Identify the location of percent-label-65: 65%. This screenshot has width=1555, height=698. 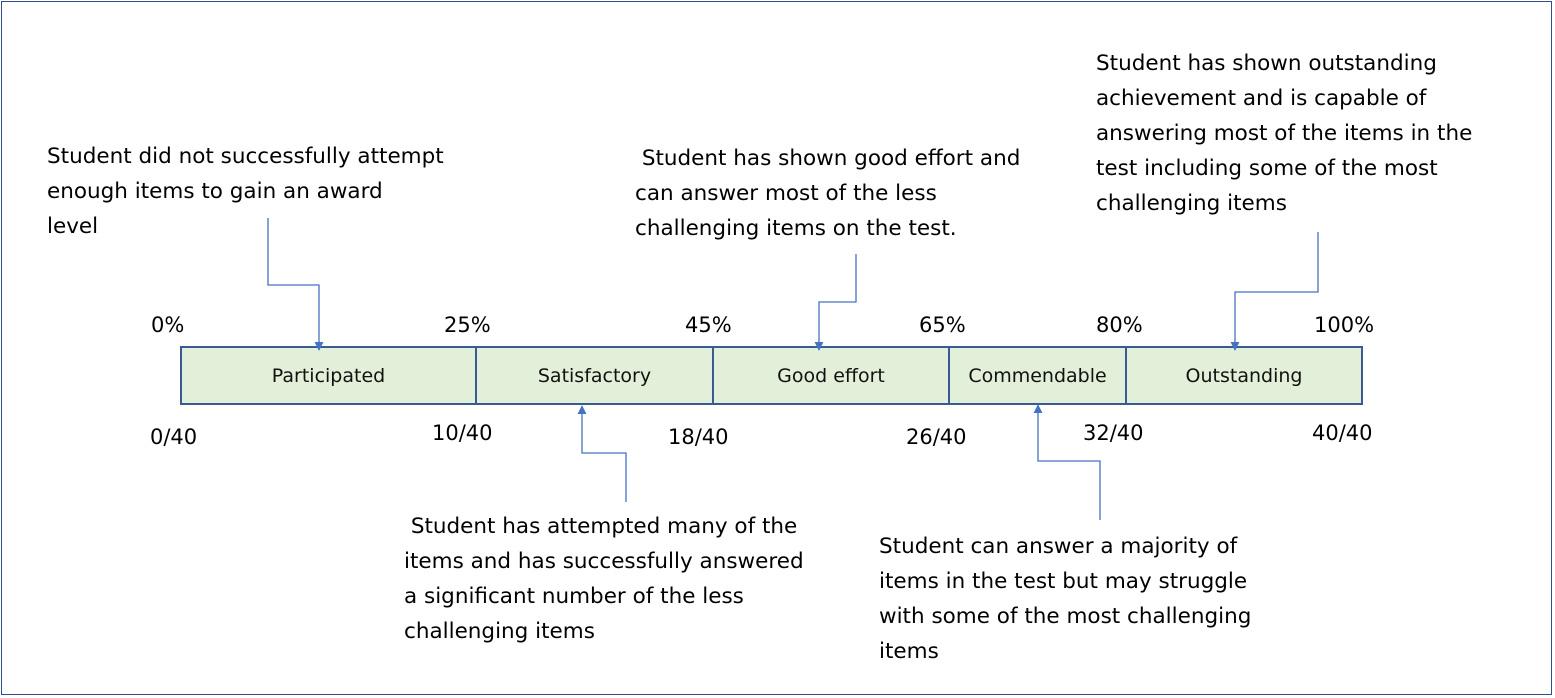
(942, 325).